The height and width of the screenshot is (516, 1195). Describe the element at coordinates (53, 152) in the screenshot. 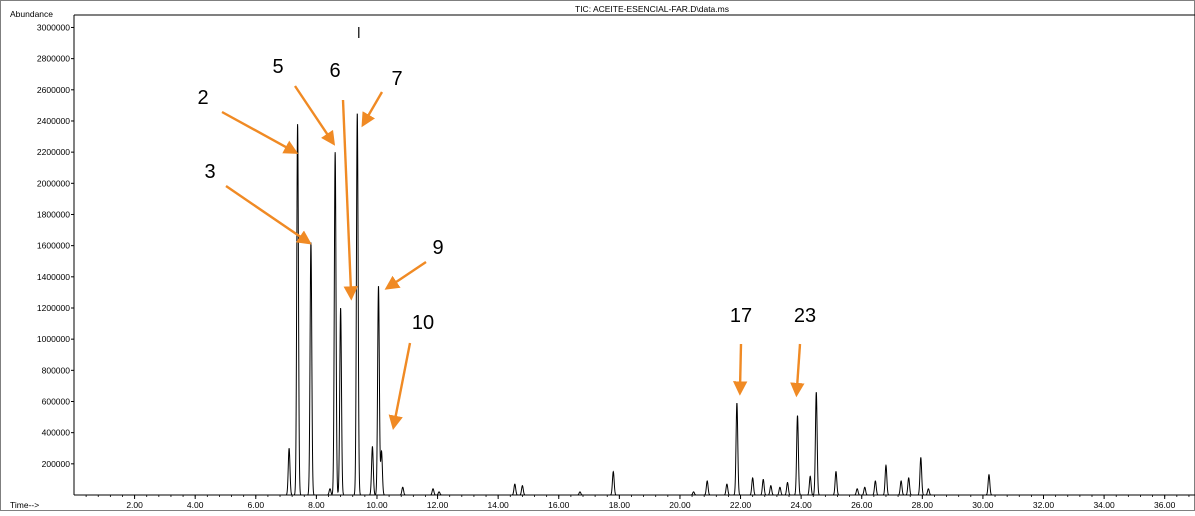

I see `y-tick-label: 2200000` at that location.